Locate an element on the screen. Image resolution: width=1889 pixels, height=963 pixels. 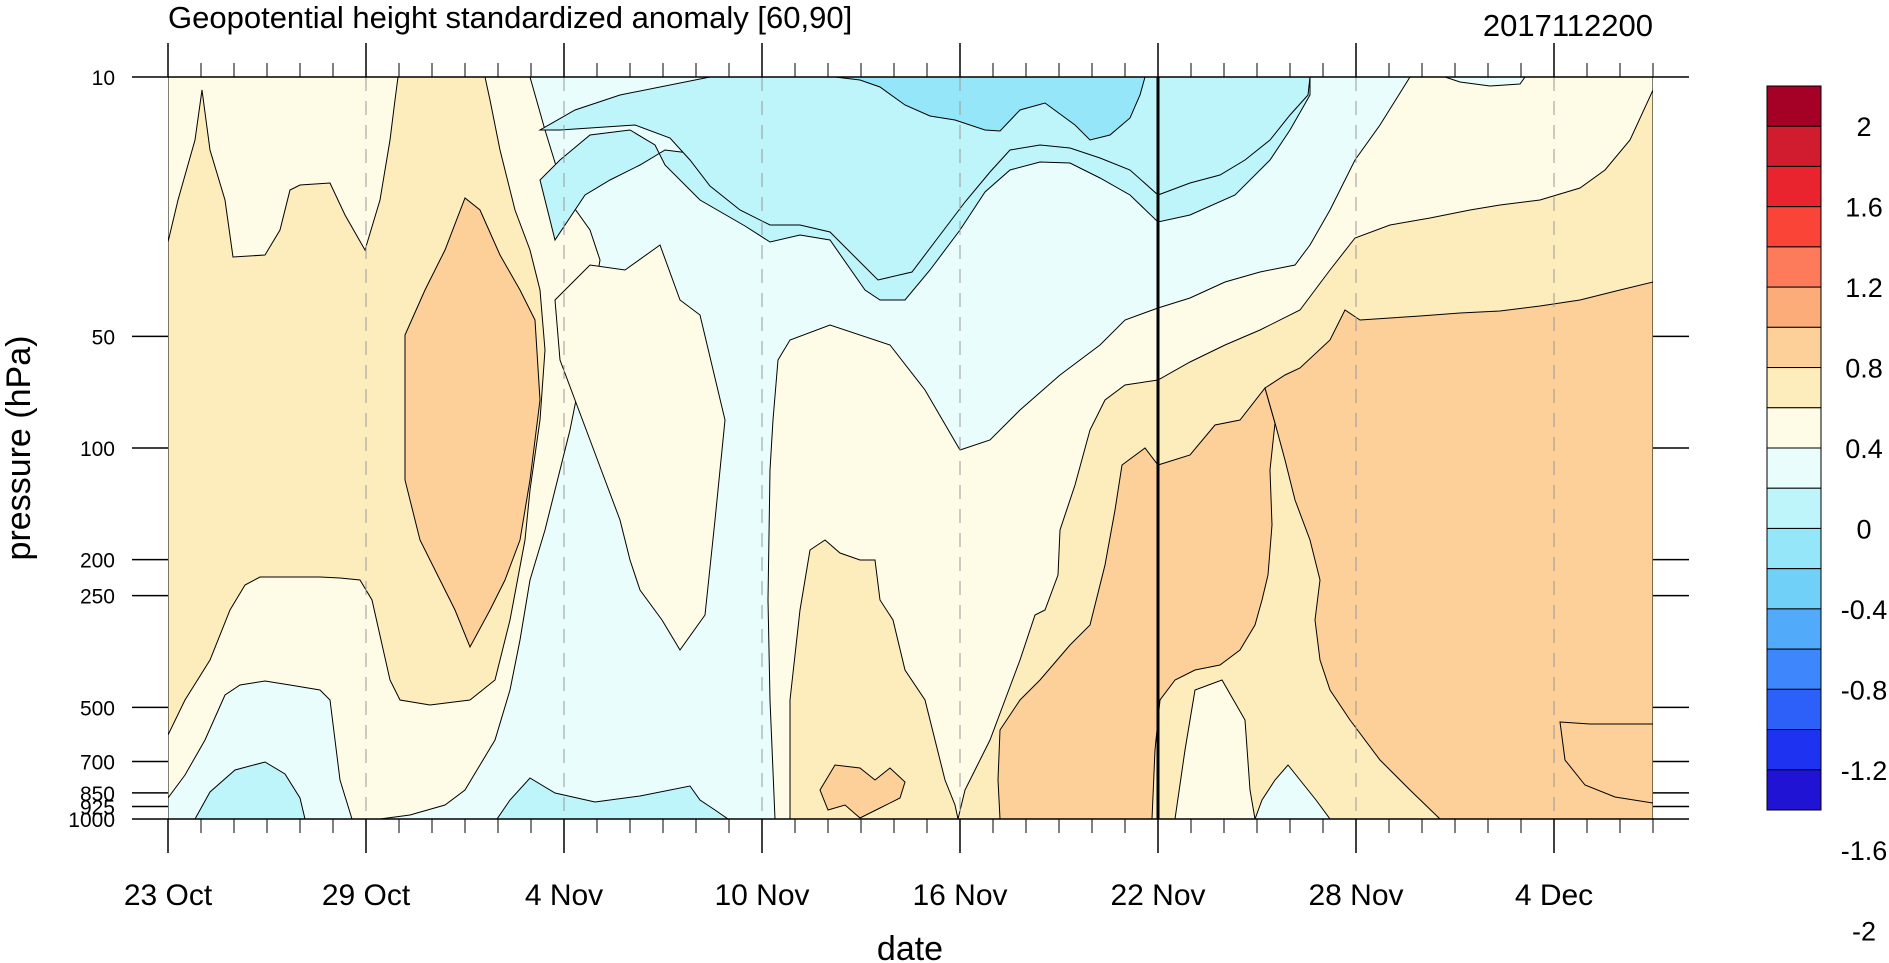
x-tick-label: 10 Nov is located at coordinates (761, 895).